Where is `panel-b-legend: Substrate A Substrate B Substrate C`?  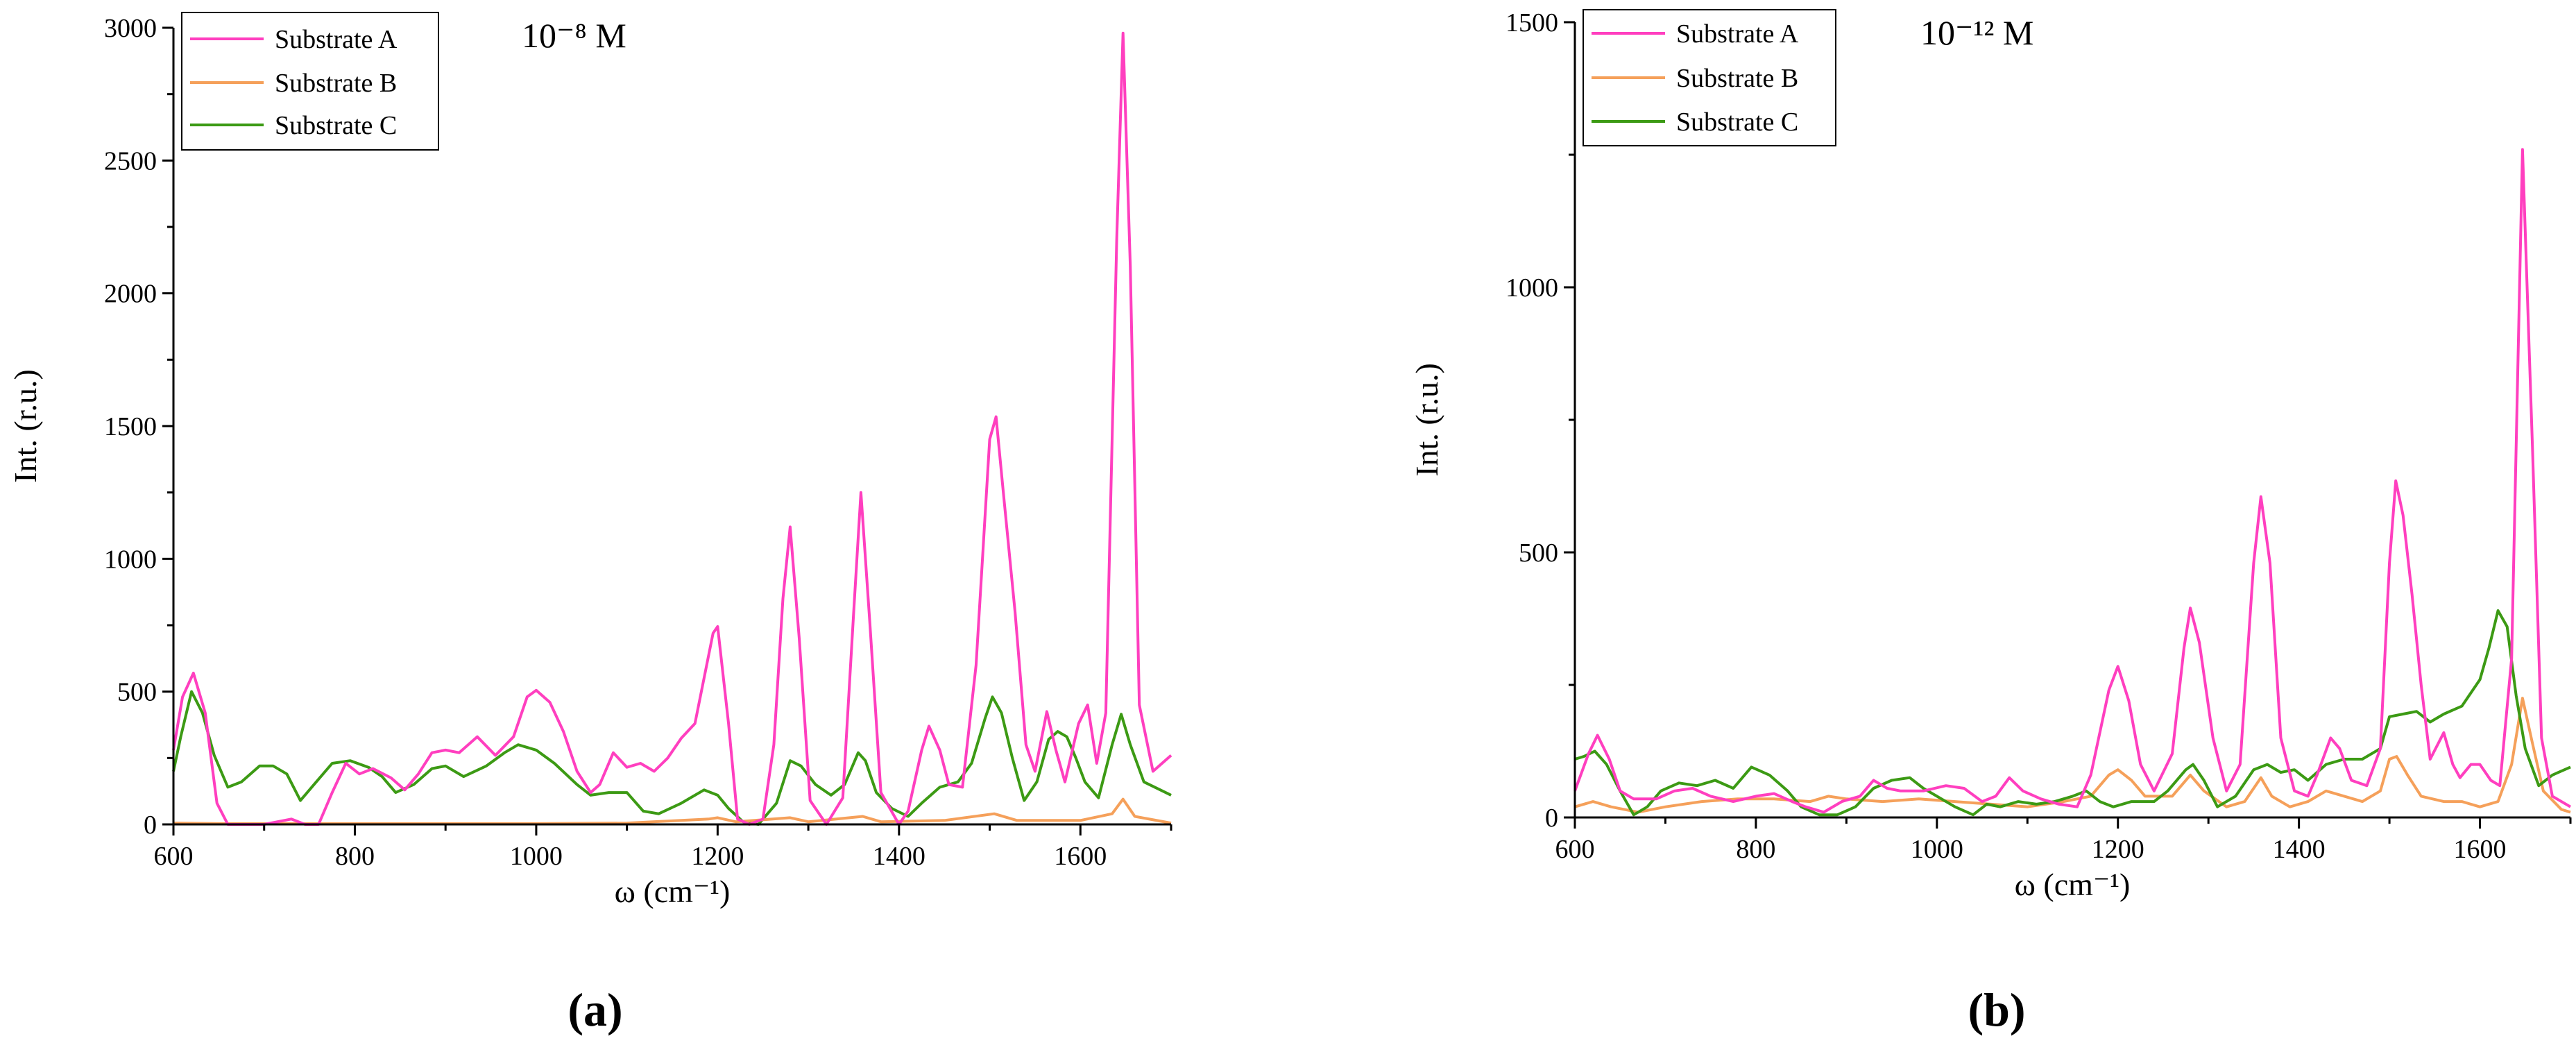 panel-b-legend: Substrate A Substrate B Substrate C is located at coordinates (1709, 77).